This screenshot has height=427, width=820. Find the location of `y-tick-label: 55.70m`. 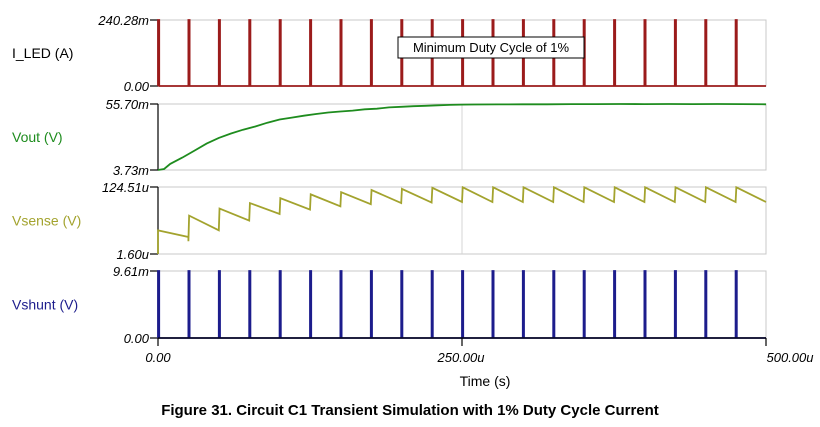

y-tick-label: 55.70m is located at coordinates (128, 104).